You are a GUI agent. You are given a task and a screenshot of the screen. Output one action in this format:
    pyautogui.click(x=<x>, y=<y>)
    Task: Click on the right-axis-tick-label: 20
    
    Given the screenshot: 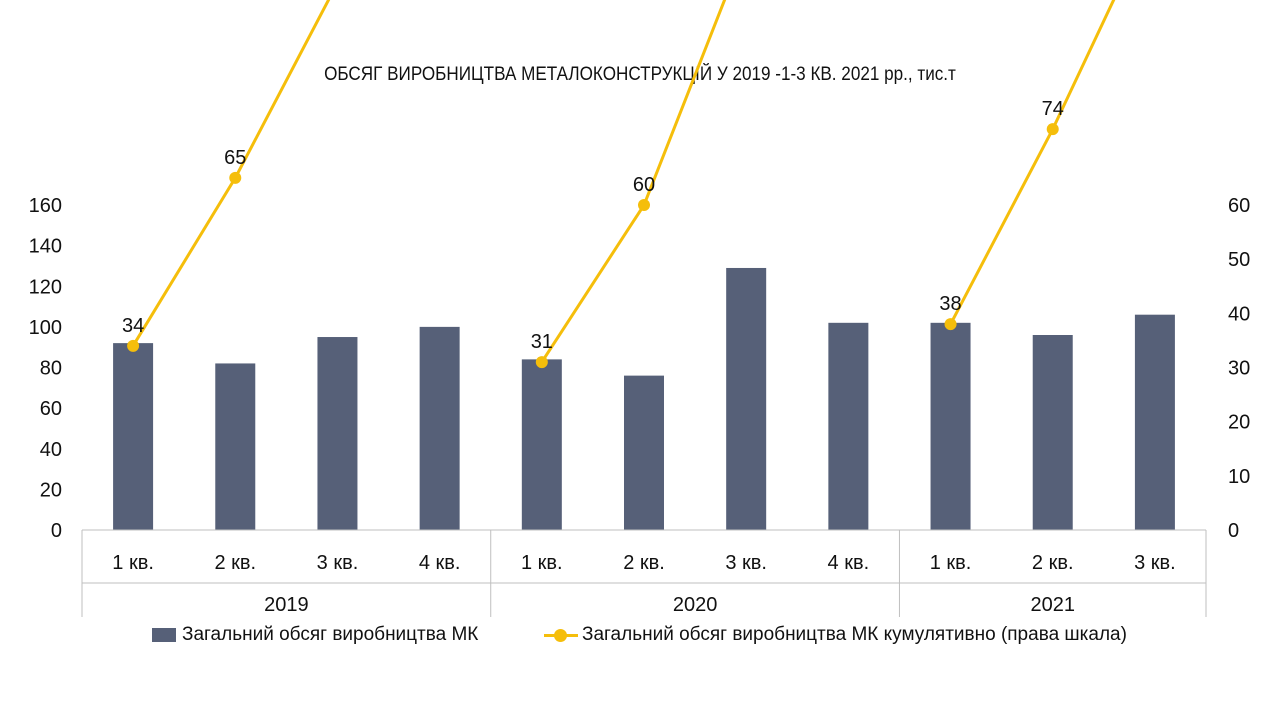 What is the action you would take?
    pyautogui.click(x=1239, y=423)
    